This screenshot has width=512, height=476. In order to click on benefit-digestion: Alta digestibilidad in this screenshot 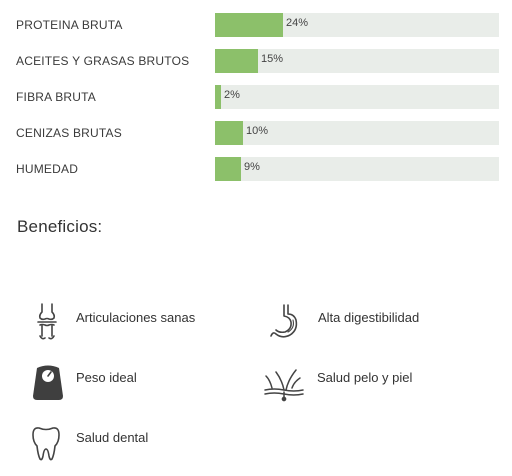, I will do `click(378, 322)`.